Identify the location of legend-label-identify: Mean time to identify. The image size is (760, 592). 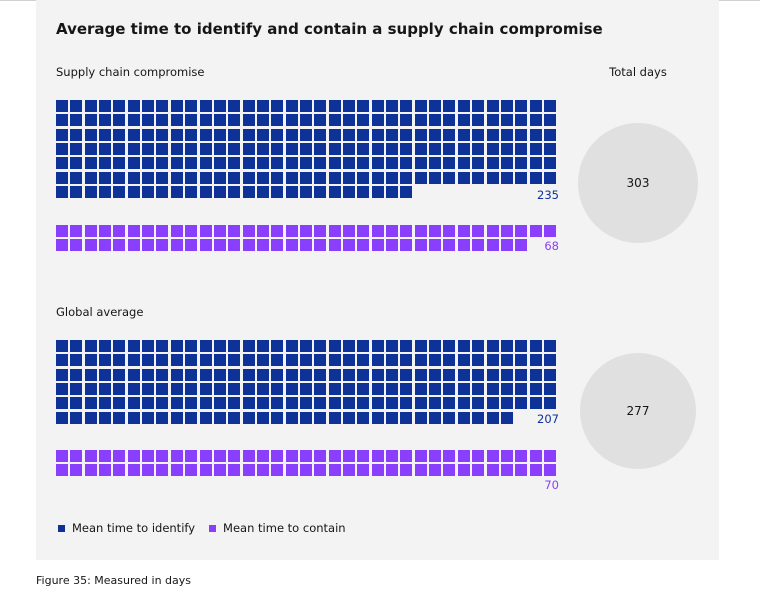
(134, 528).